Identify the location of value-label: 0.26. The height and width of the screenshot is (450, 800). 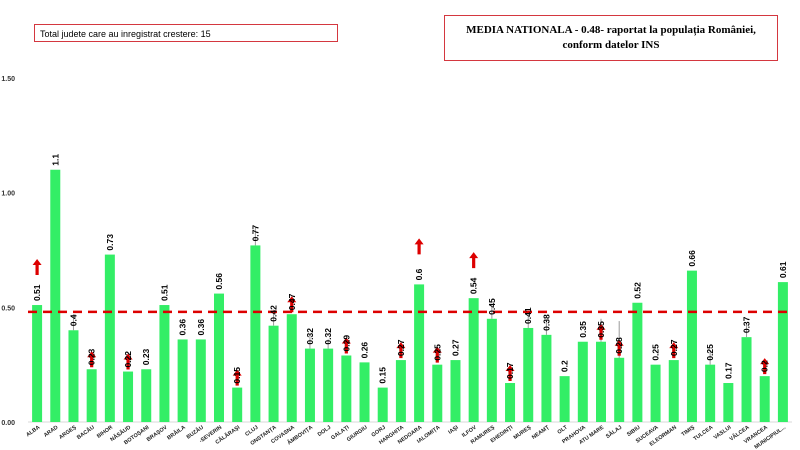
(365, 350).